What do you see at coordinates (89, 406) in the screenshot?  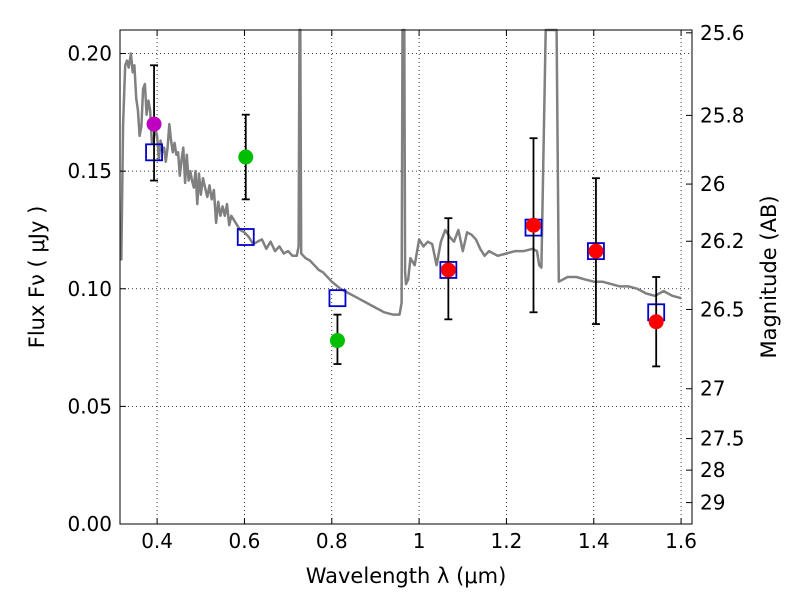 I see `y-tick-label: 0.05` at bounding box center [89, 406].